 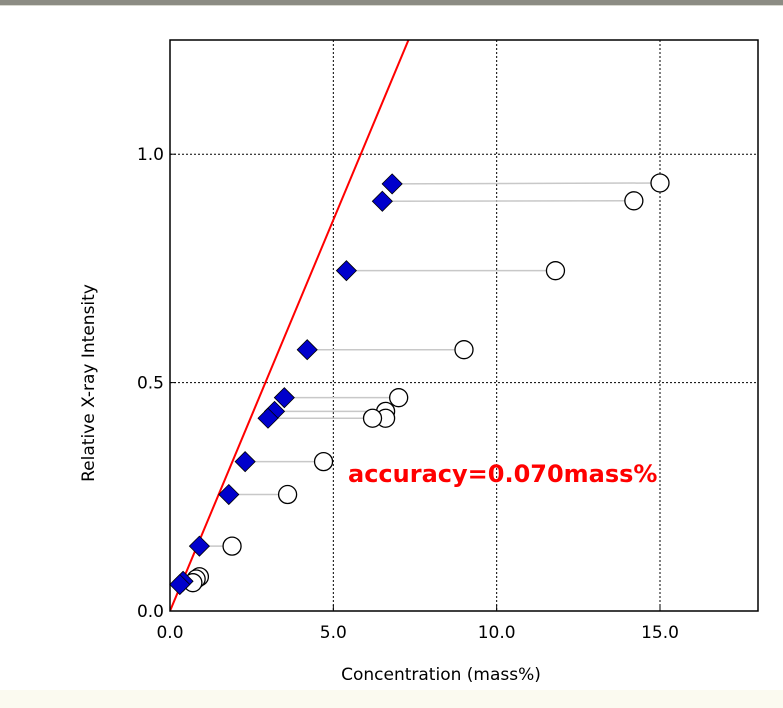 I want to click on y-tick-label: 0.0, so click(x=150, y=612).